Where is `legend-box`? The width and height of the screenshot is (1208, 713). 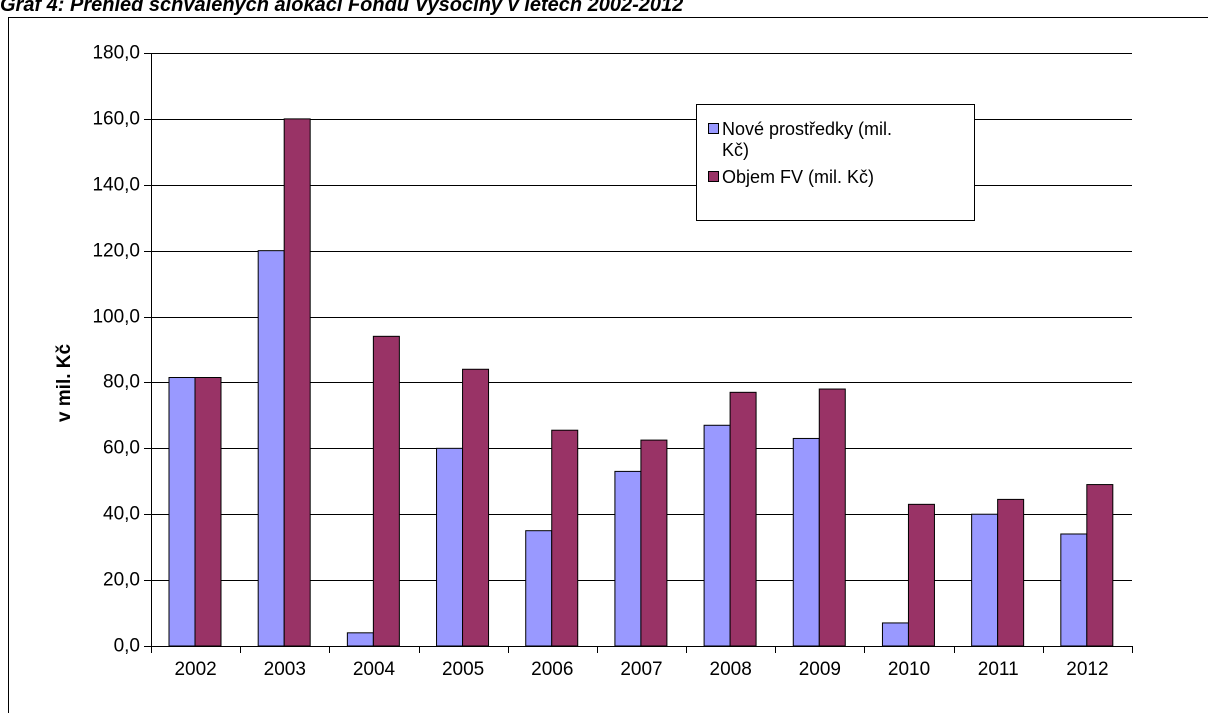 legend-box is located at coordinates (835, 162).